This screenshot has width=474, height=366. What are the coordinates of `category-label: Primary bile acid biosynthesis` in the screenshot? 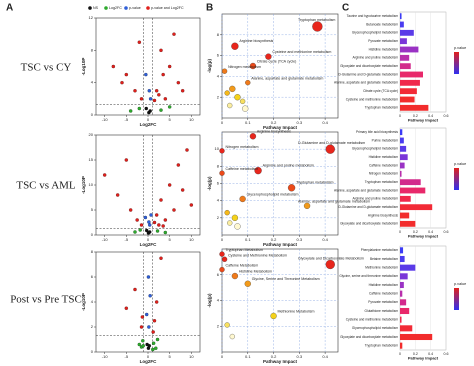 It's located at (377, 132).